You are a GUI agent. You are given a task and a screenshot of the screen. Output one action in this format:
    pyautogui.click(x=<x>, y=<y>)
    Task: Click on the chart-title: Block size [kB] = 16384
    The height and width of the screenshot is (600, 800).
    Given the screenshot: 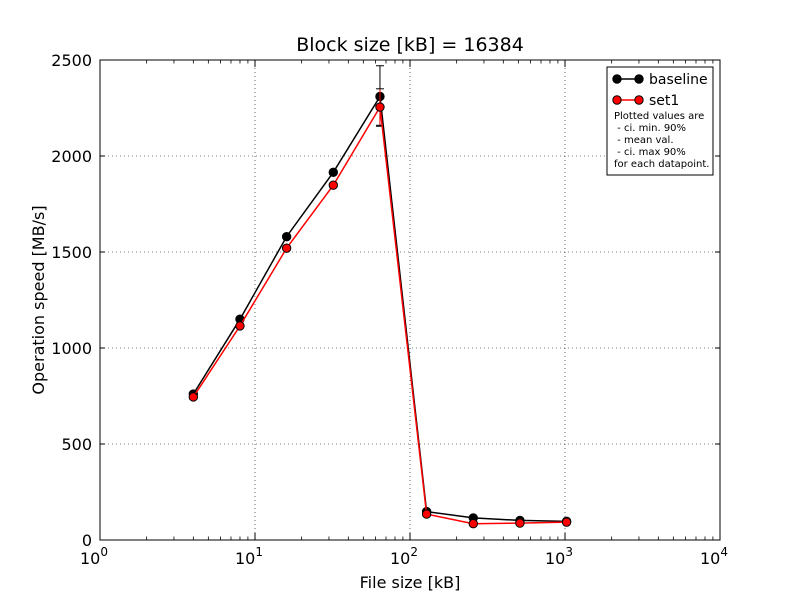 What is the action you would take?
    pyautogui.click(x=410, y=45)
    